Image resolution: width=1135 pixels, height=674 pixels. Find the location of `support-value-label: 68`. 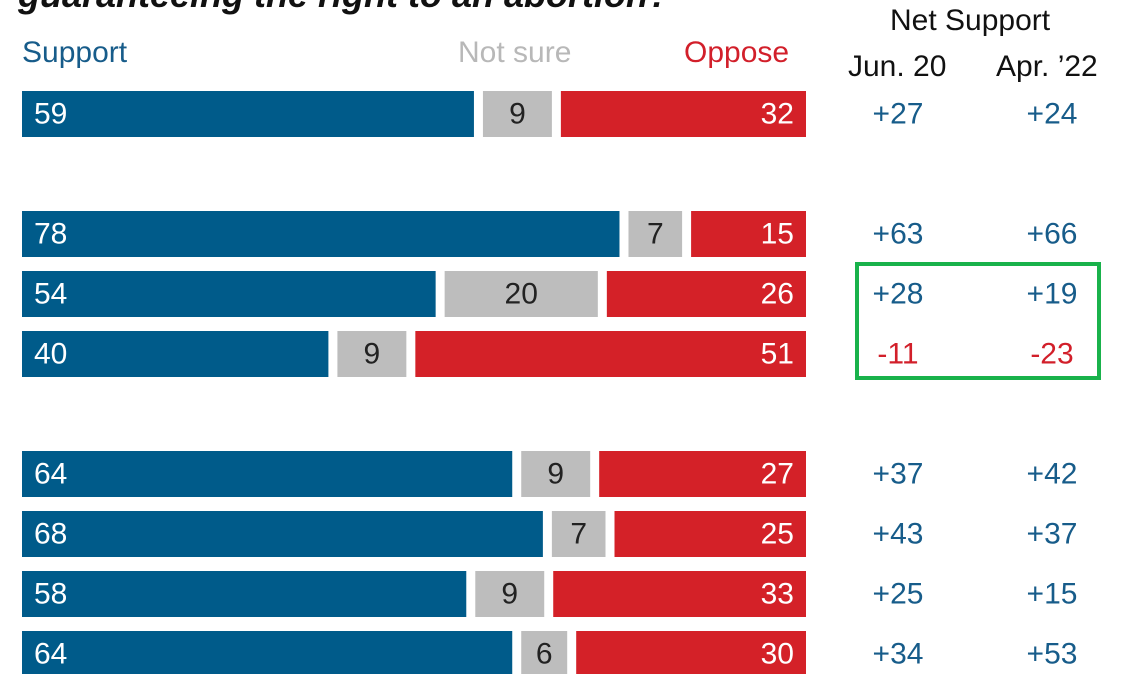

support-value-label: 68 is located at coordinates (50, 534).